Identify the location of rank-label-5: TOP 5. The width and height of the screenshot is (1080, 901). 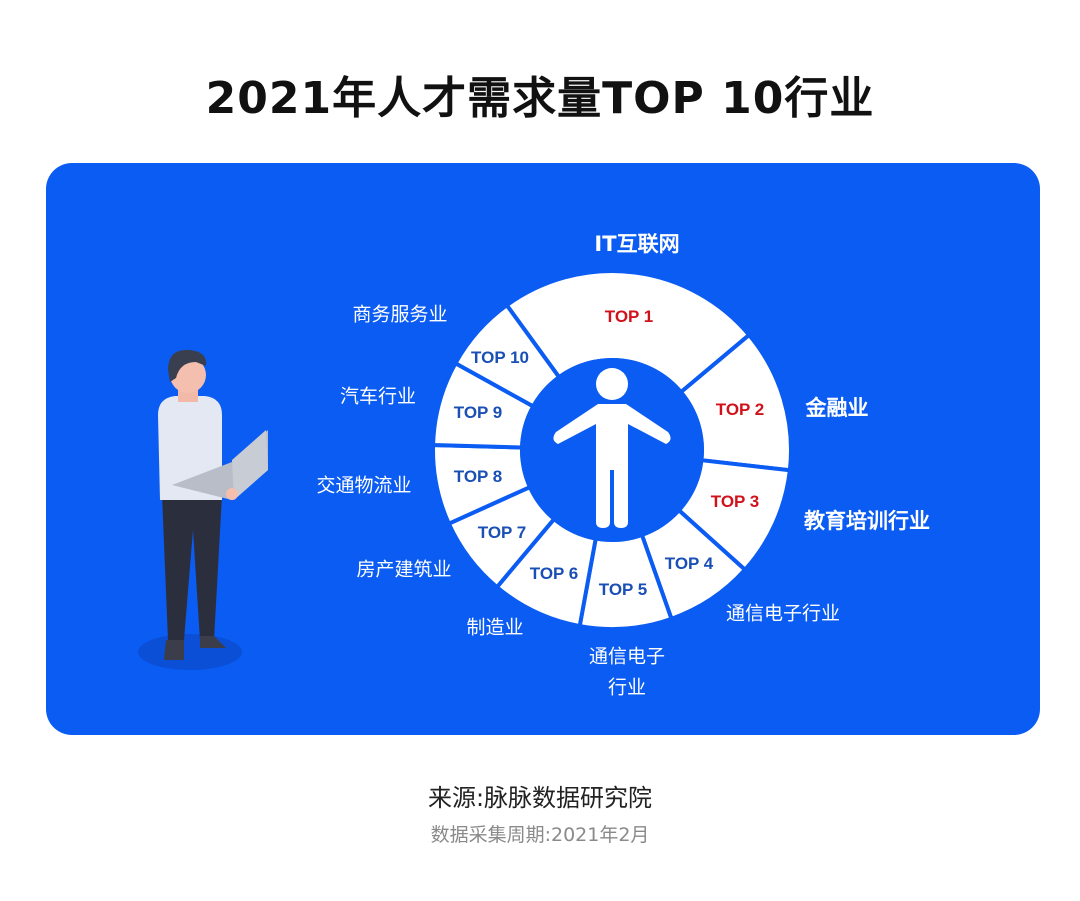
(623, 589).